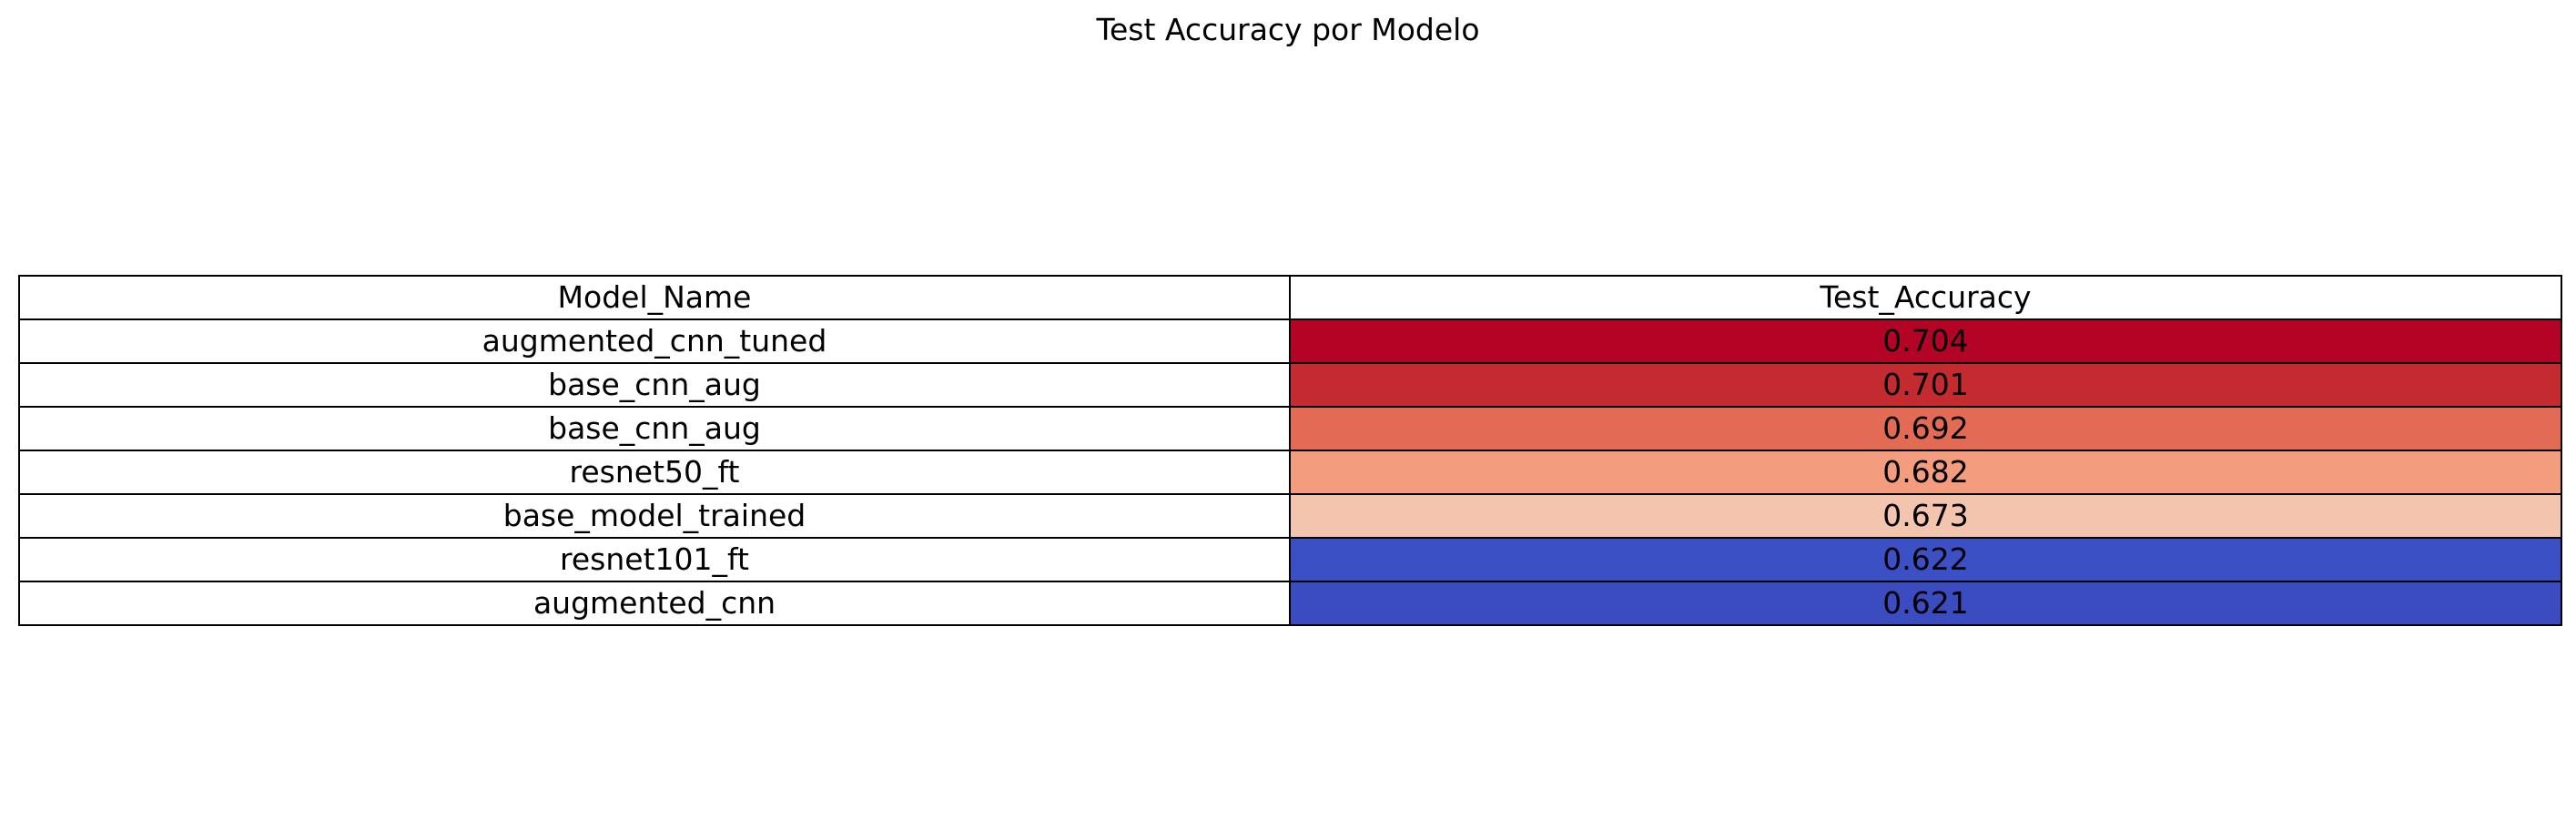 This screenshot has height=839, width=2576. I want to click on table-row: base_cnn_aug 0.701, so click(1290, 385).